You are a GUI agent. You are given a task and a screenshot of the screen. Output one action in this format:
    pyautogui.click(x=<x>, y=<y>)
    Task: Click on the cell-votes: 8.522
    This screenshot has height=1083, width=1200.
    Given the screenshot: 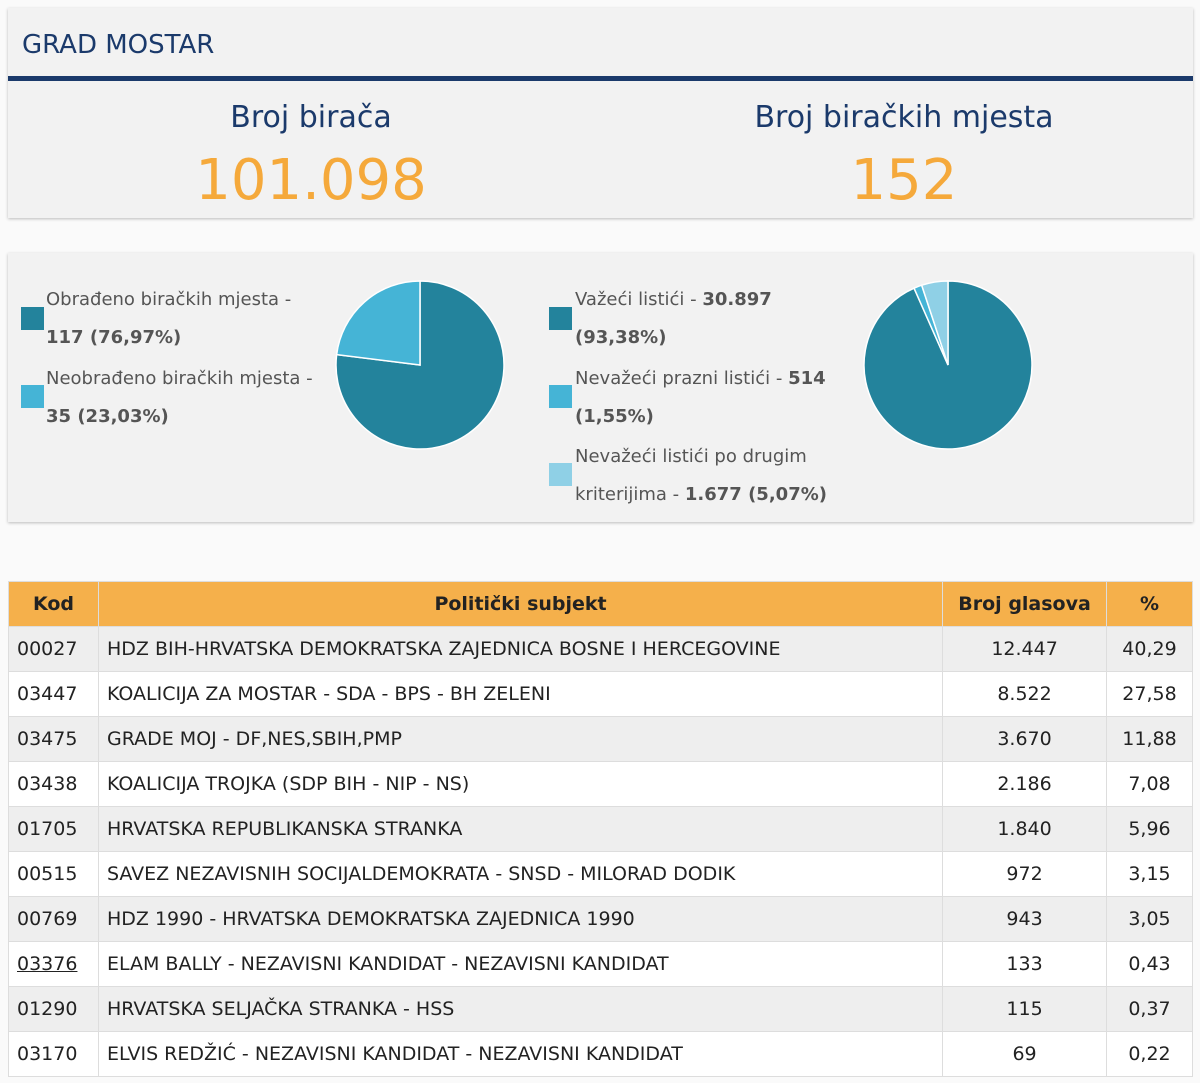 What is the action you would take?
    pyautogui.click(x=1024, y=694)
    